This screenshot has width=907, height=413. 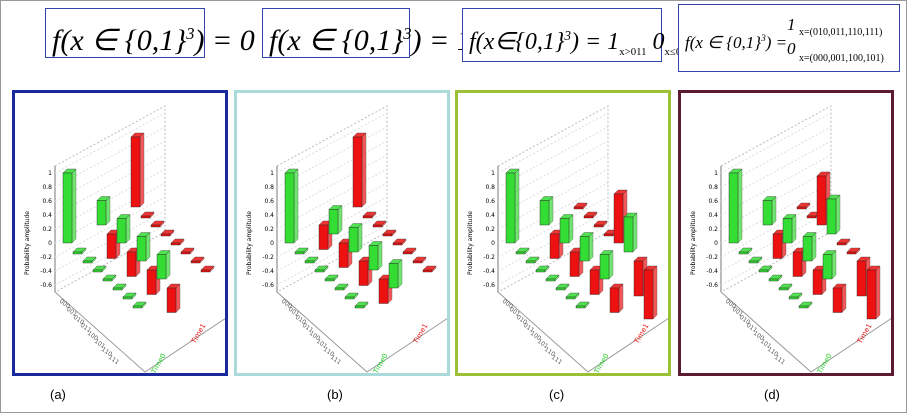 What do you see at coordinates (655, 42) in the screenshot?
I see `formula-part: 0` at bounding box center [655, 42].